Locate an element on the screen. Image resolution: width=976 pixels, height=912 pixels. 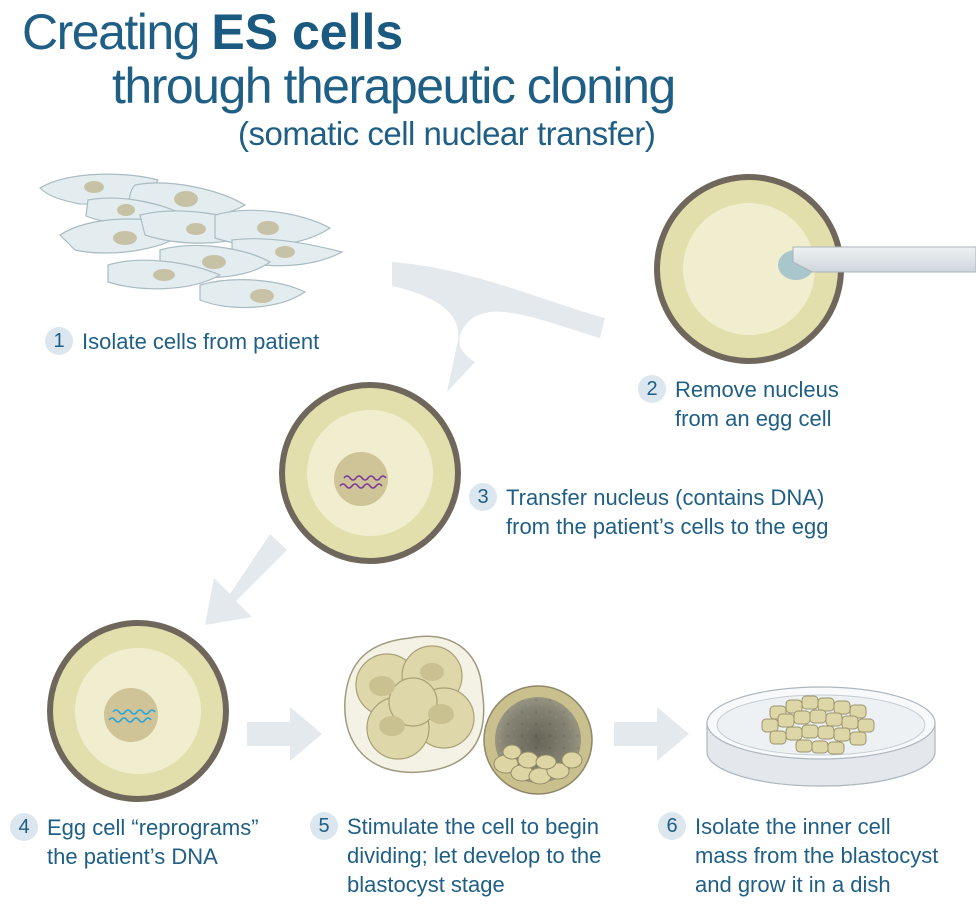
title-prefix: Creating is located at coordinates (111, 32).